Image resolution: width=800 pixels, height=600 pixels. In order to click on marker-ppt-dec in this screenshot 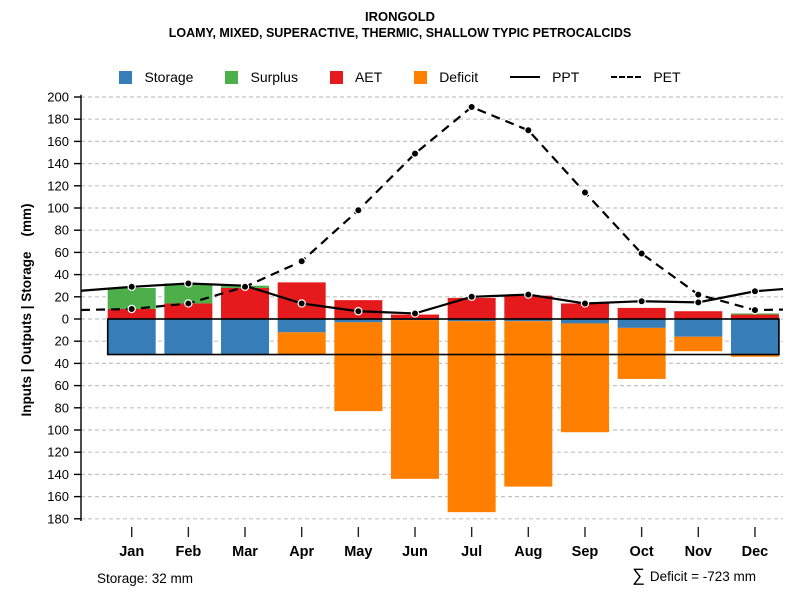, I will do `click(755, 291)`.